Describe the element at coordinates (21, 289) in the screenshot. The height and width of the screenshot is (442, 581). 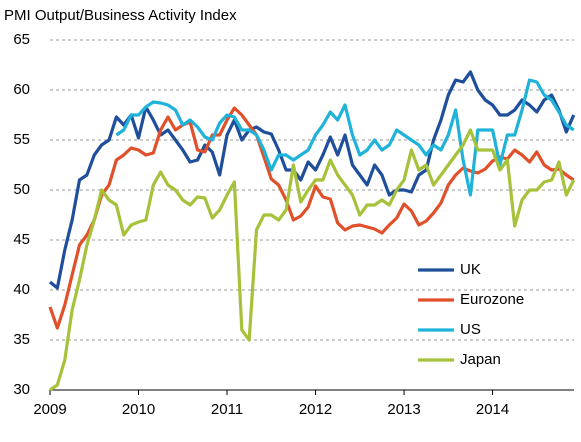
I see `y-tick-label: 40` at that location.